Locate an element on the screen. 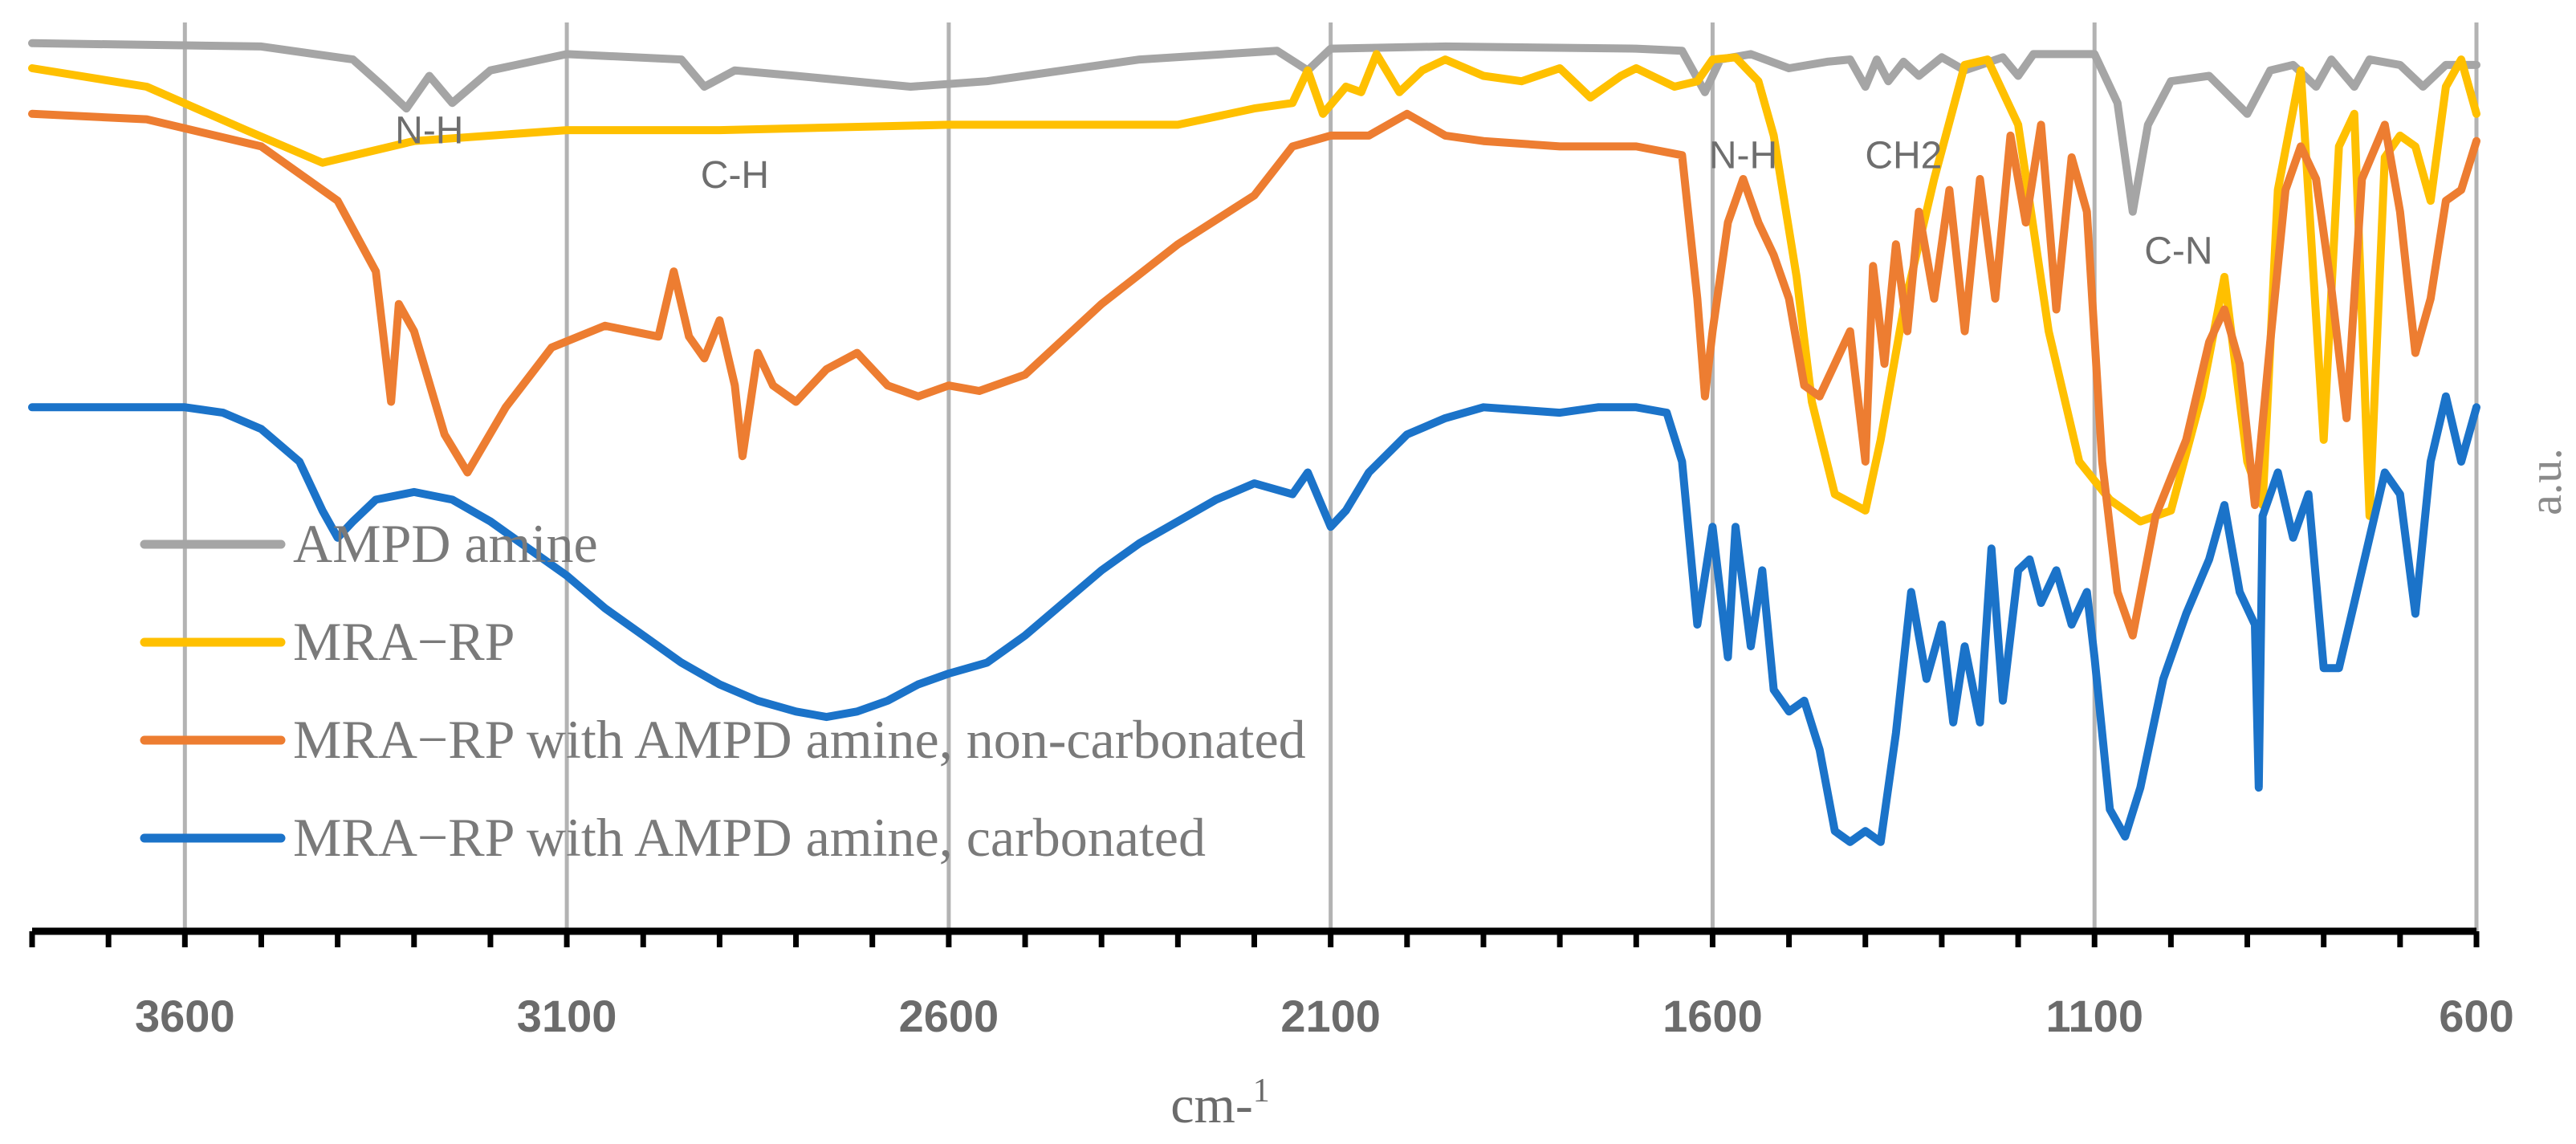 The image size is (2576, 1144). x-tick-label-1100: 1100 is located at coordinates (2094, 1016).